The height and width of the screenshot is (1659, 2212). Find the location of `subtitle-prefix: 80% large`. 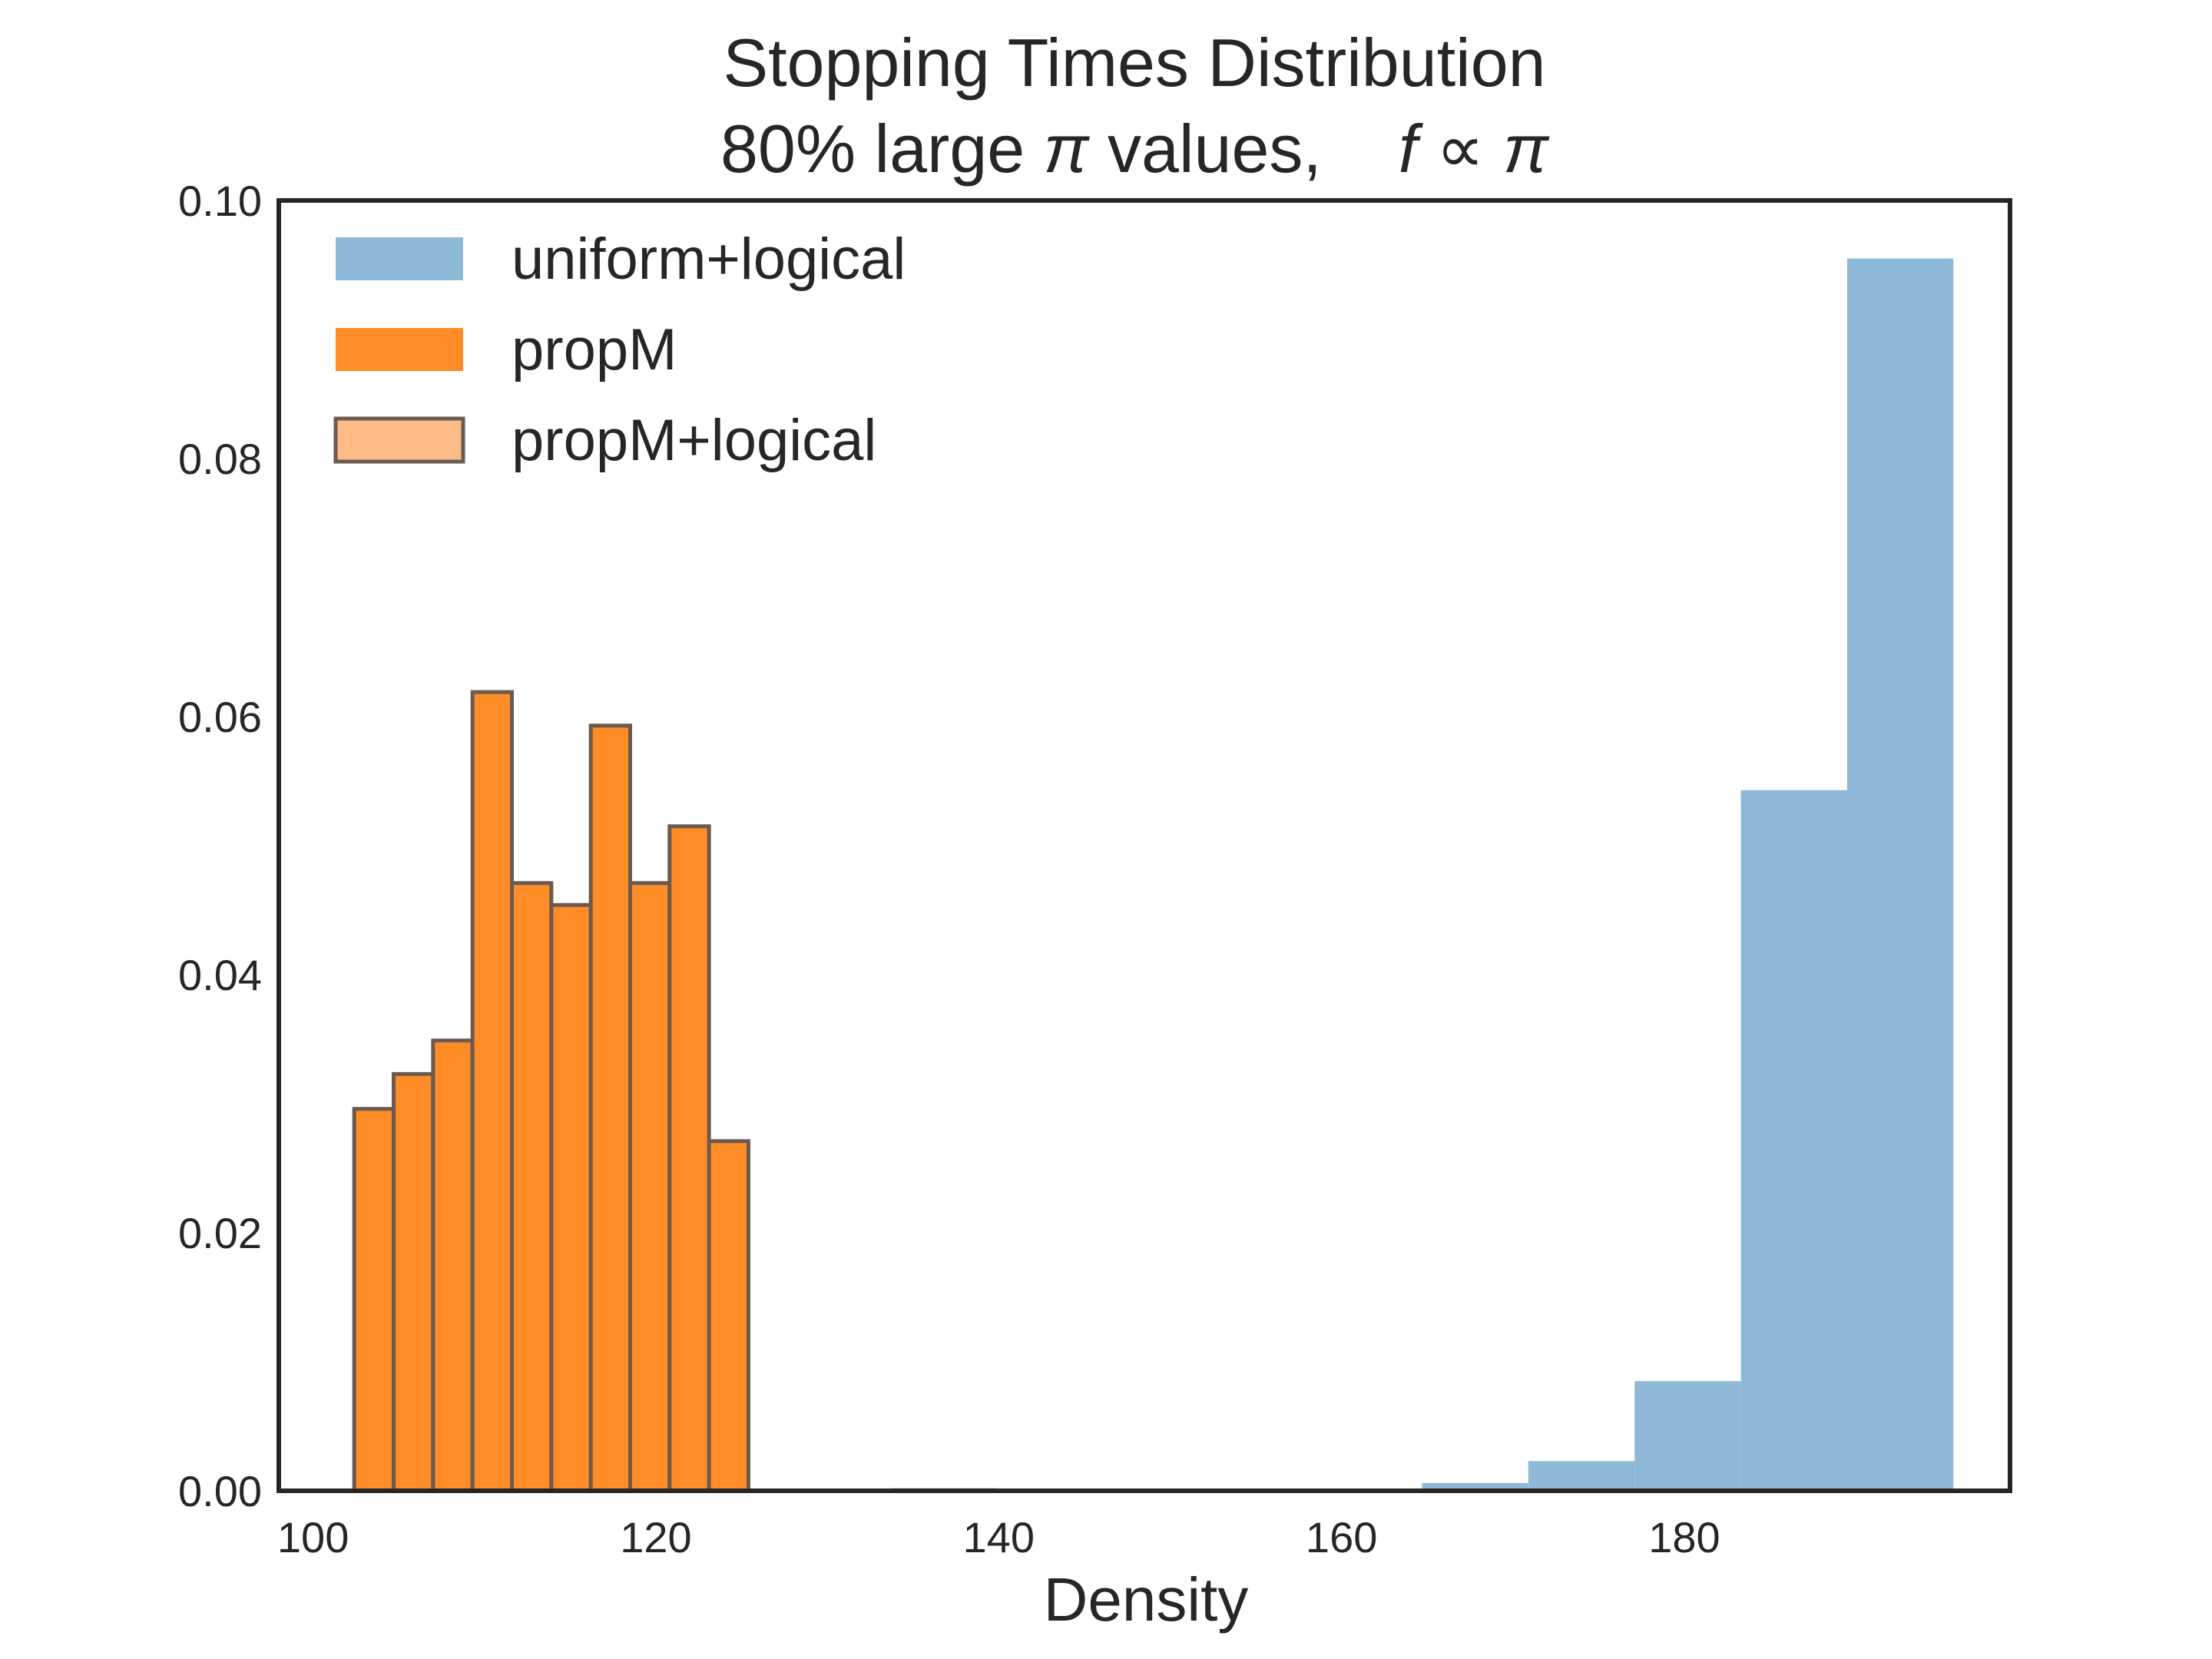

subtitle-prefix: 80% large is located at coordinates (882, 149).